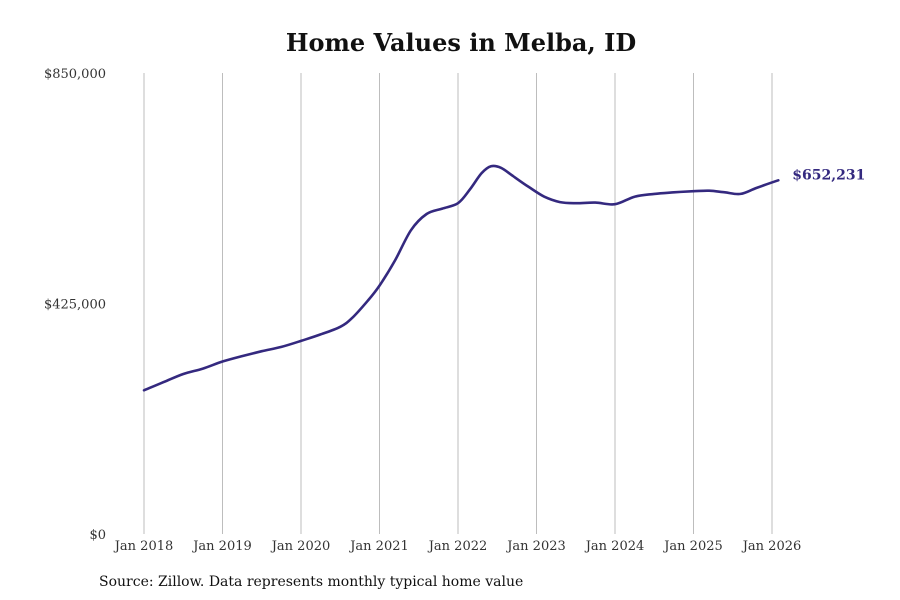 This screenshot has width=900, height=600. I want to click on x-tick-label: Jan 2024, so click(614, 546).